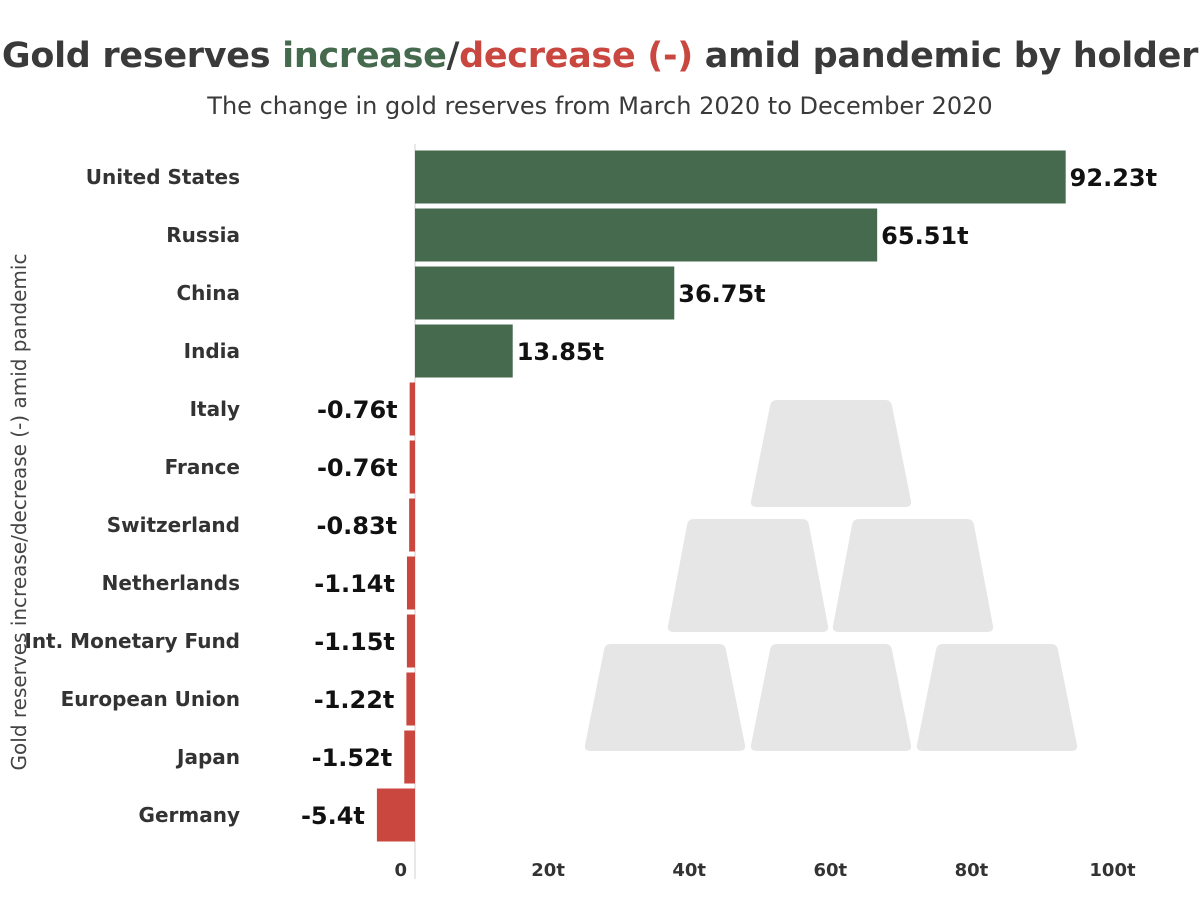 The image size is (1200, 904). Describe the element at coordinates (548, 870) in the screenshot. I see `x-tick-label: 20t` at that location.